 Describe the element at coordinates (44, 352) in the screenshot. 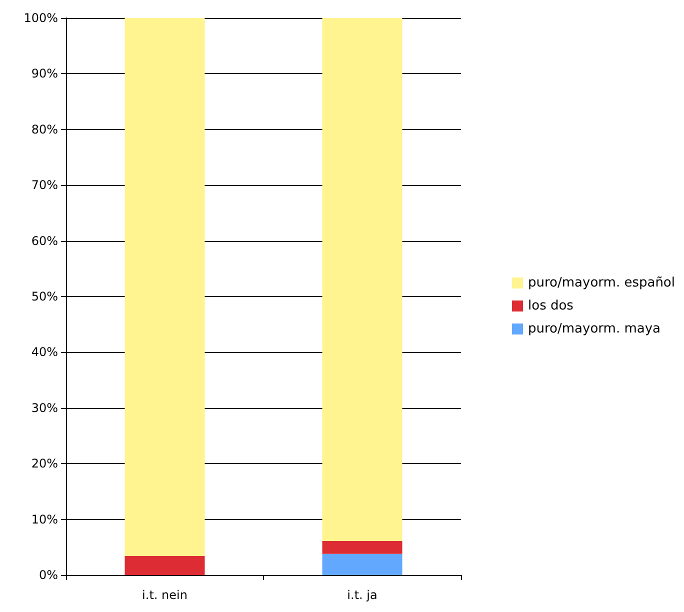

I see `y-tick-label: 40%` at that location.